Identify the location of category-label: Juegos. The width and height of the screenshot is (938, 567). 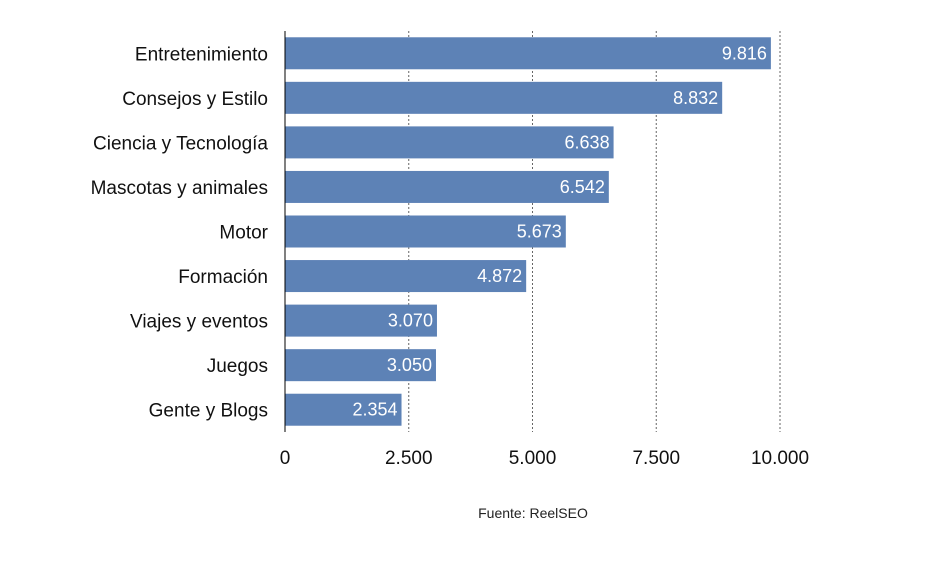
(237, 366).